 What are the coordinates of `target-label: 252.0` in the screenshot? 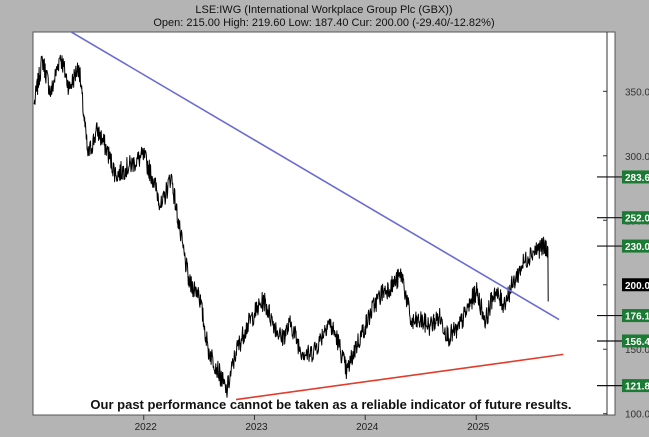 It's located at (637, 219).